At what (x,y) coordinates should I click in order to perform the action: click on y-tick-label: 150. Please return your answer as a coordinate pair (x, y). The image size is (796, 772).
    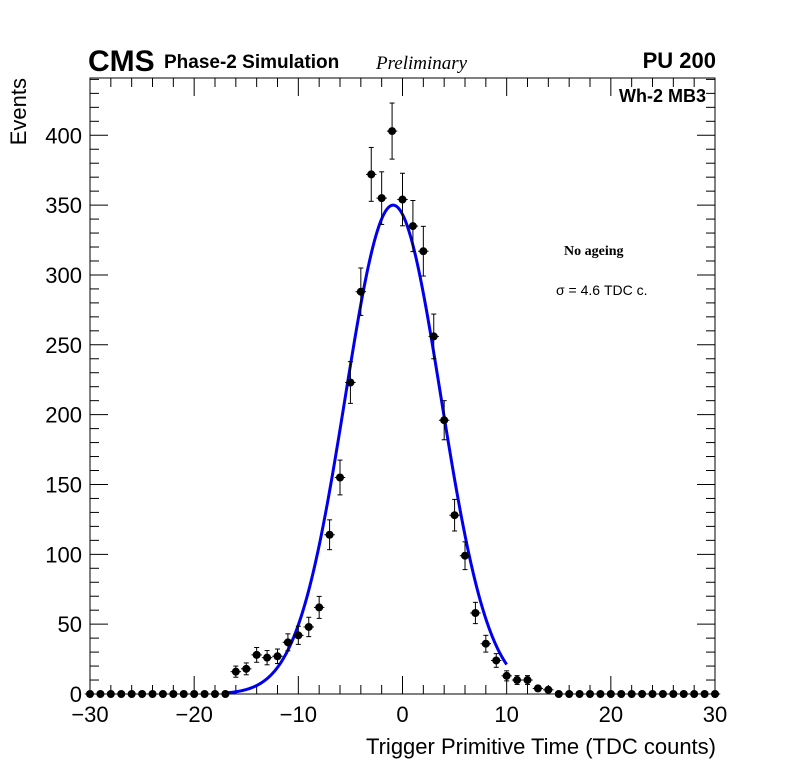
    Looking at the image, I should click on (63, 484).